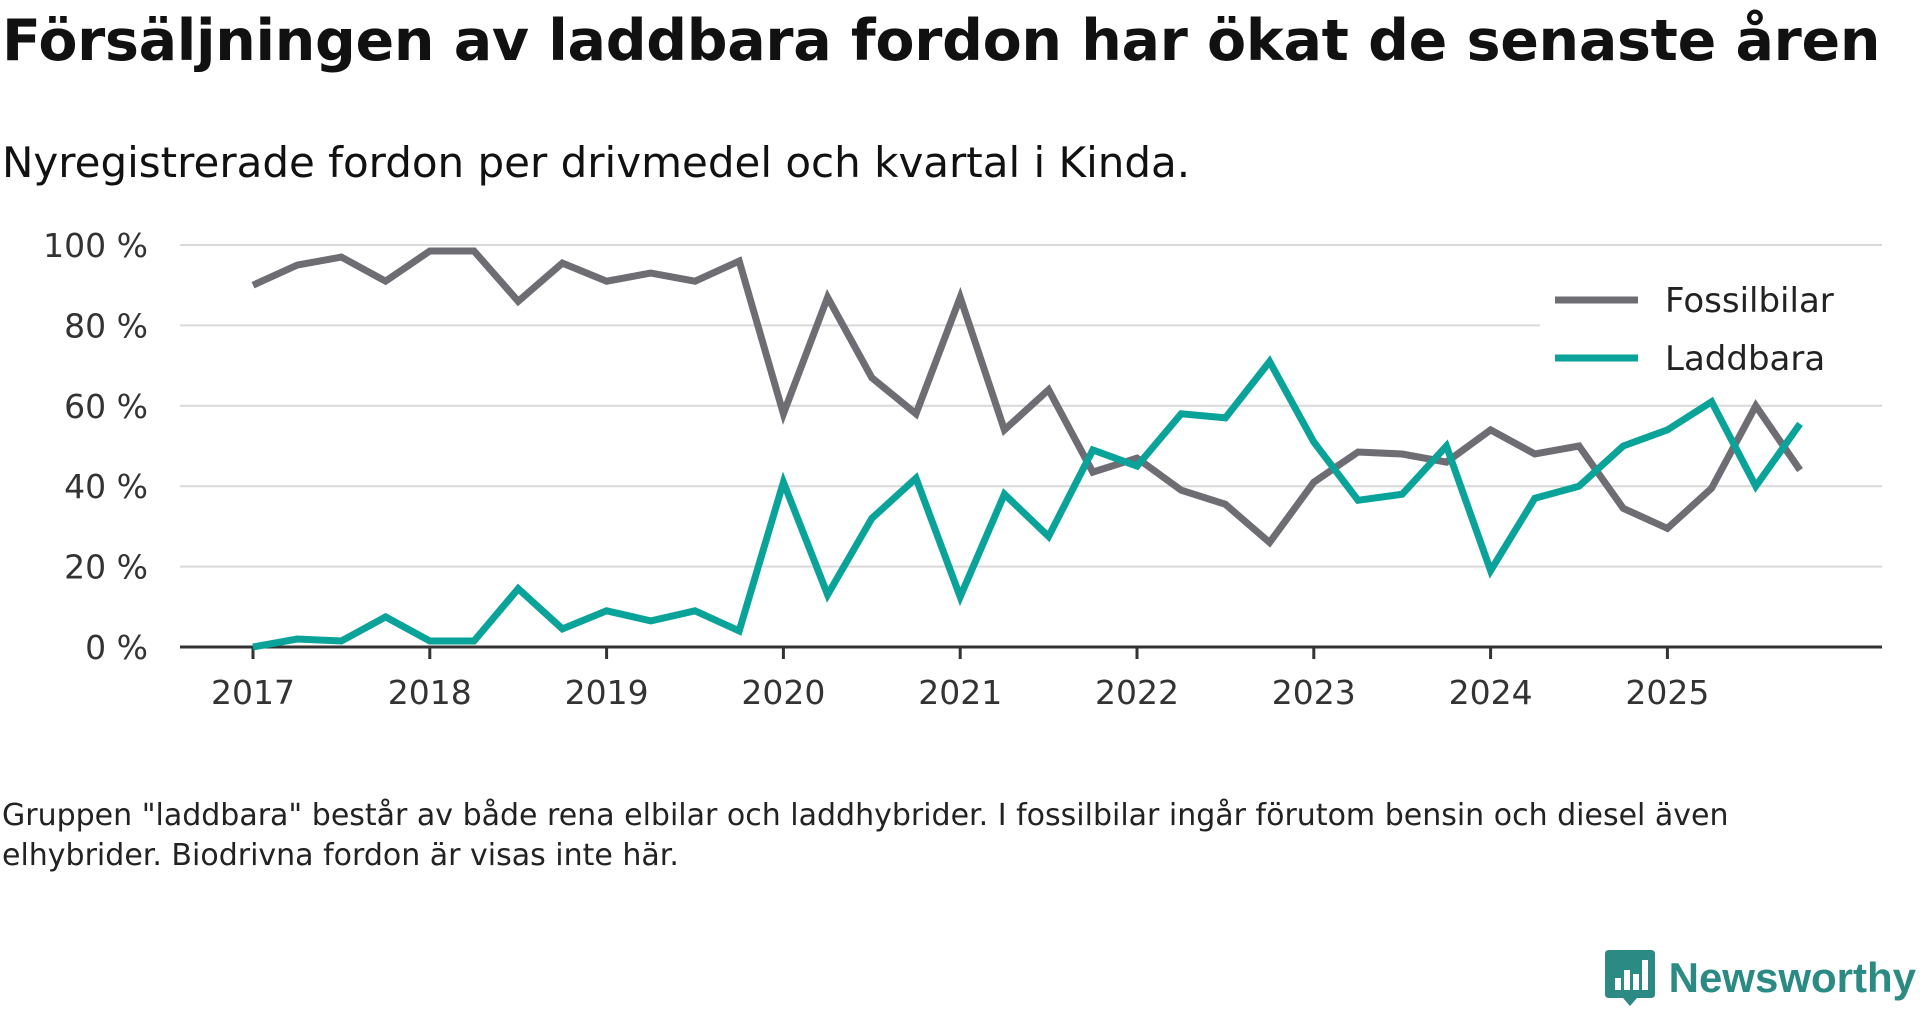 The height and width of the screenshot is (1010, 1920). Describe the element at coordinates (1031, 652) in the screenshot. I see `x-axis` at that location.